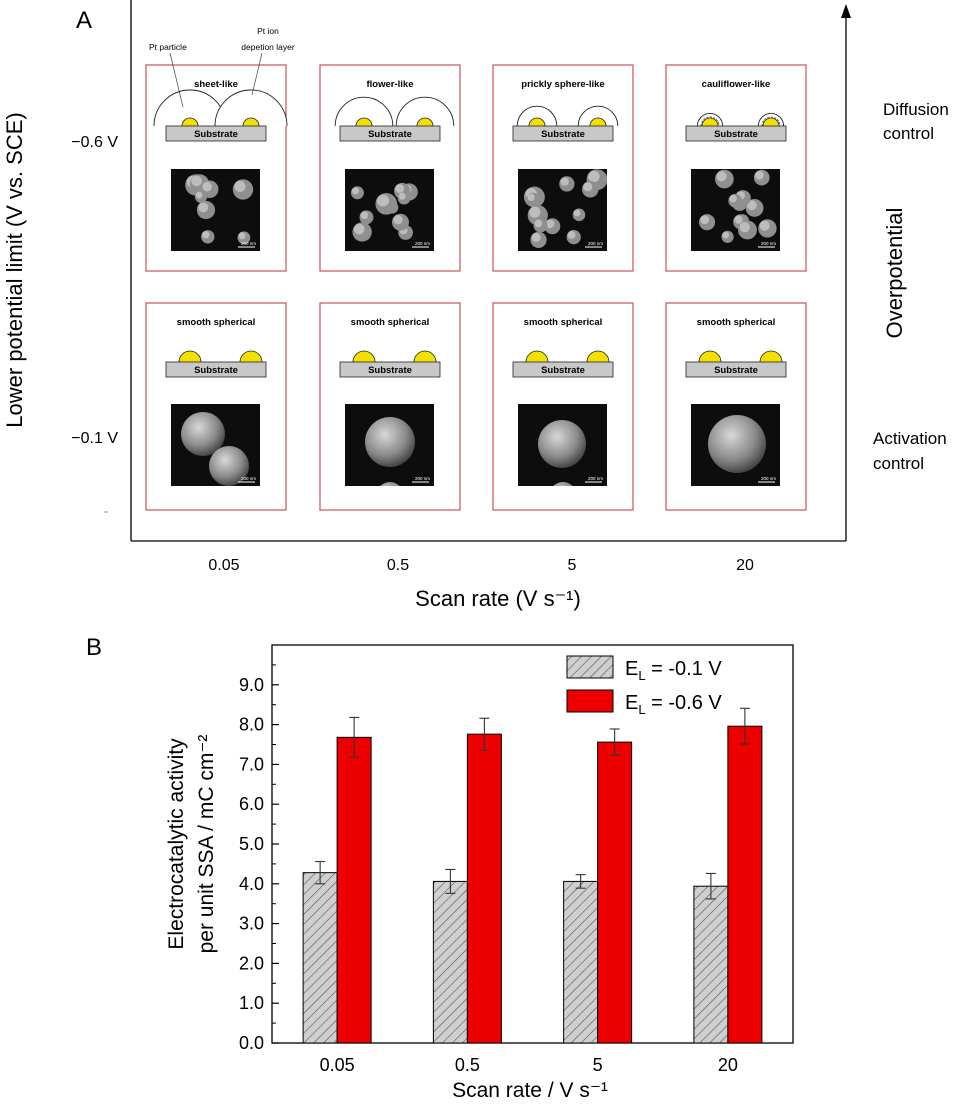  I want to click on diffusion-note-line2: control, so click(908, 133).